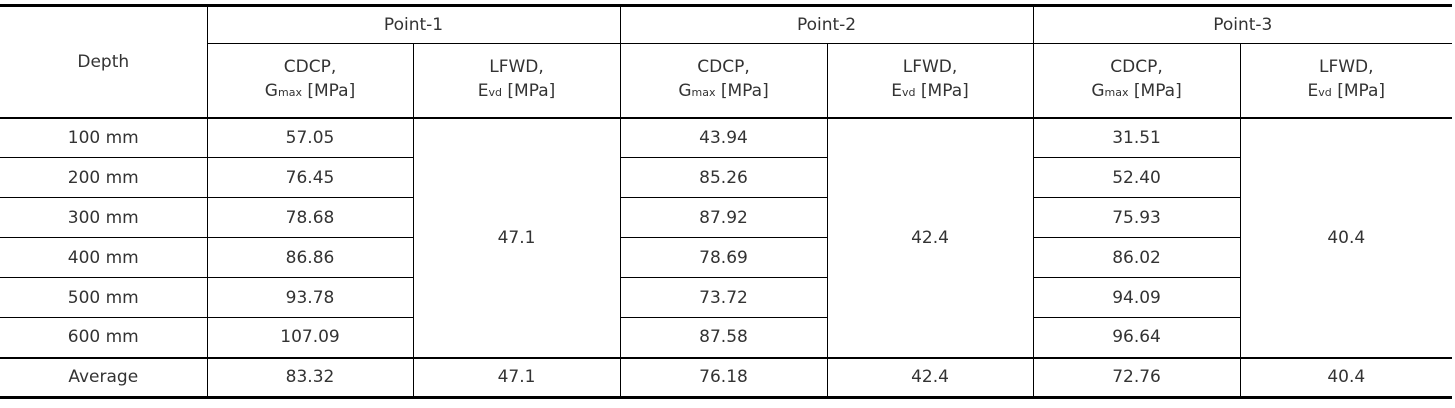 Image resolution: width=1455 pixels, height=408 pixels. I want to click on value-cell: 43.94, so click(723, 137).